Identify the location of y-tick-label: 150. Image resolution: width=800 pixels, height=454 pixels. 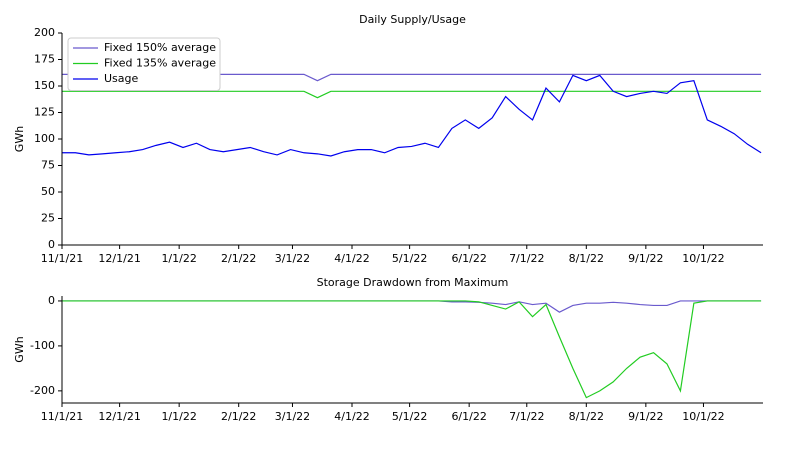
(44, 85).